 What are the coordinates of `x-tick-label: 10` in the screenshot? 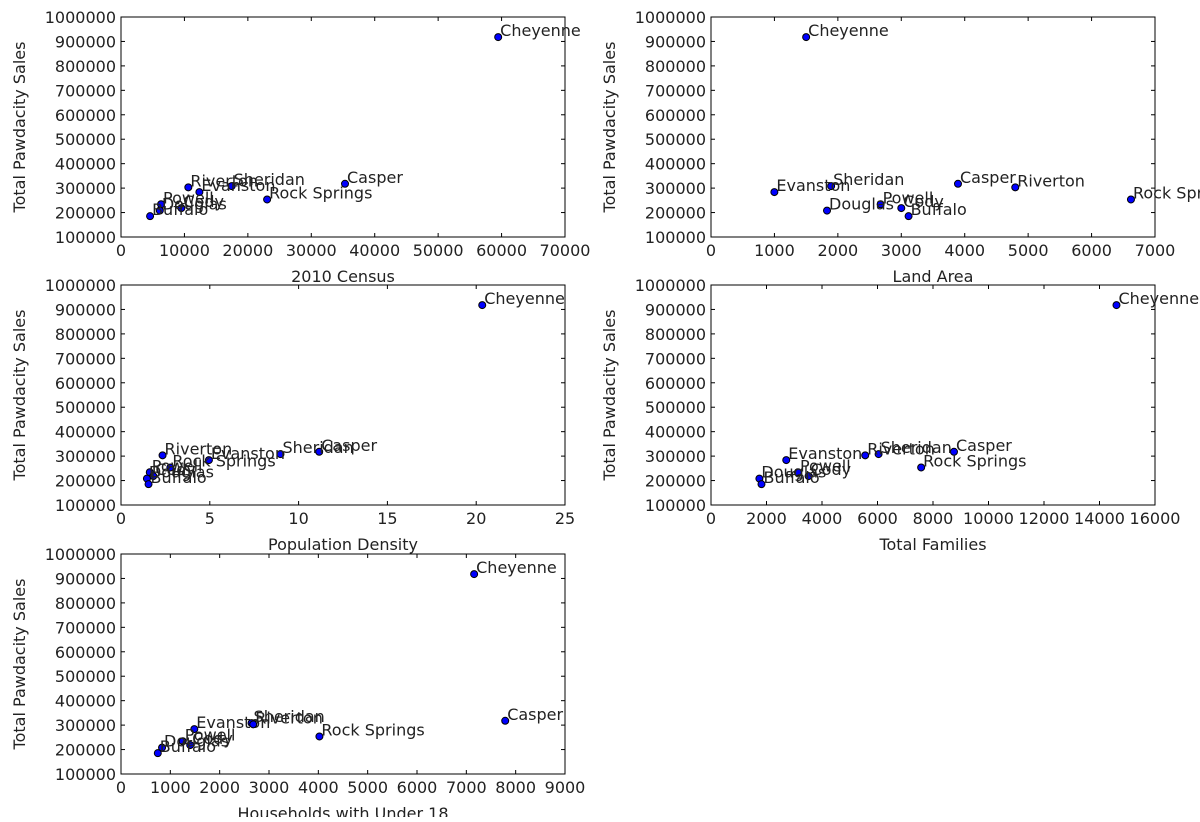 It's located at (298, 518).